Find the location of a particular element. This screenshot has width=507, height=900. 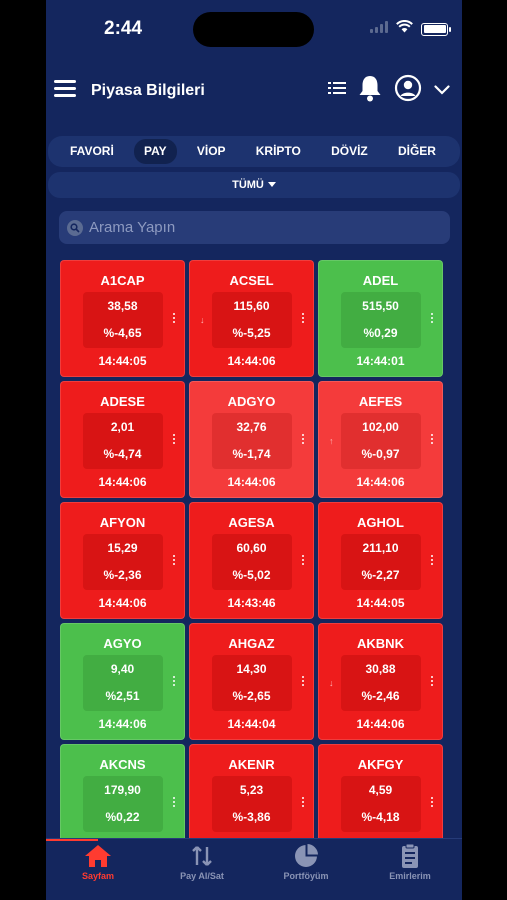

stock-time: 14:44:05 is located at coordinates (122, 361).